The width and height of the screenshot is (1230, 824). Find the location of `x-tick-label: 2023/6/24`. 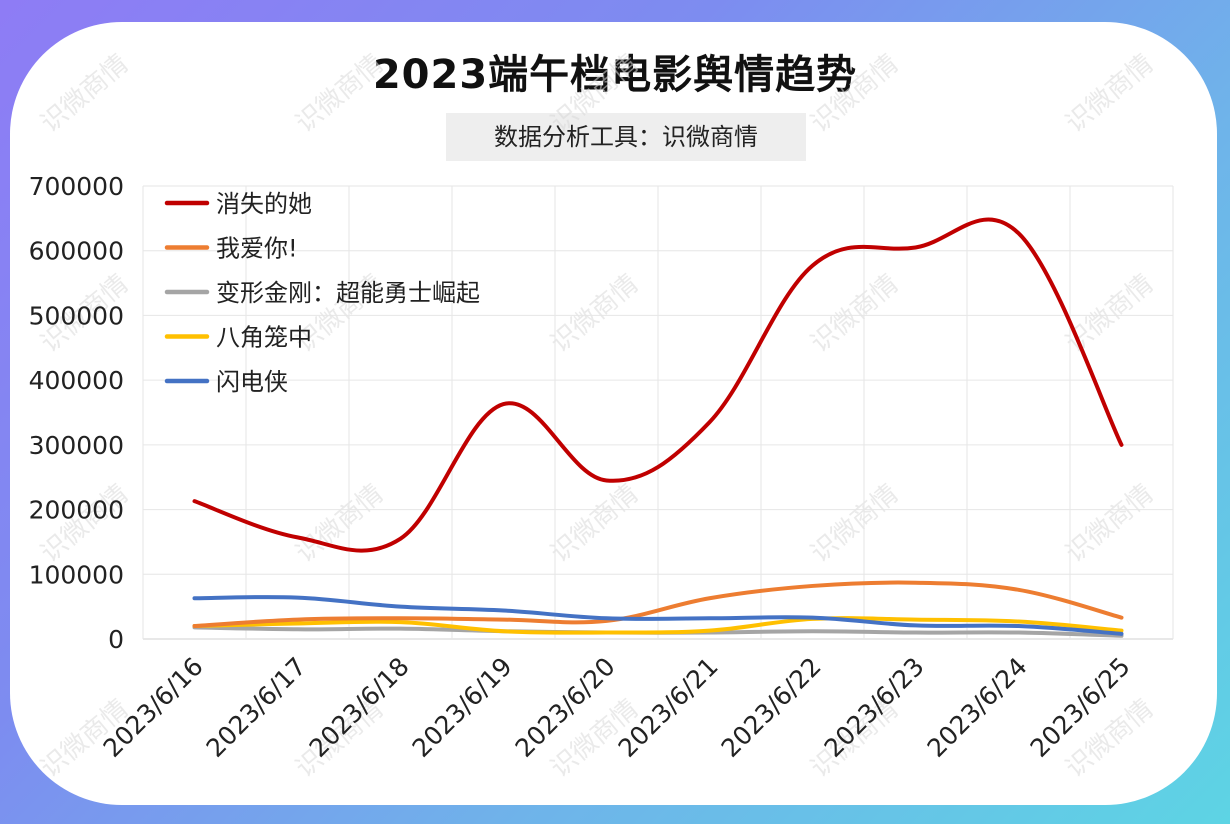

x-tick-label: 2023/6/24 is located at coordinates (977, 707).